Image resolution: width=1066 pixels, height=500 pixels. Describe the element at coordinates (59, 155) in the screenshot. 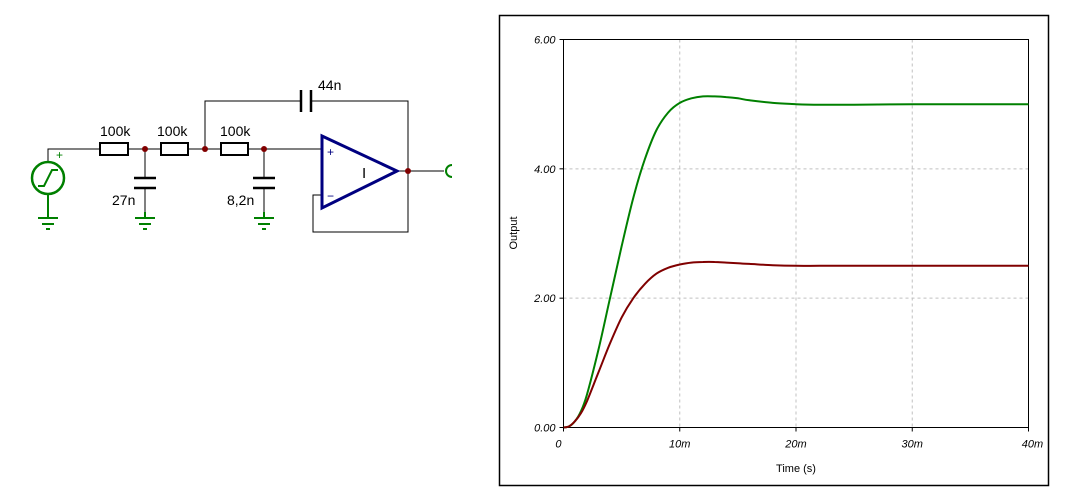

I see `source-plus-sign: +` at that location.